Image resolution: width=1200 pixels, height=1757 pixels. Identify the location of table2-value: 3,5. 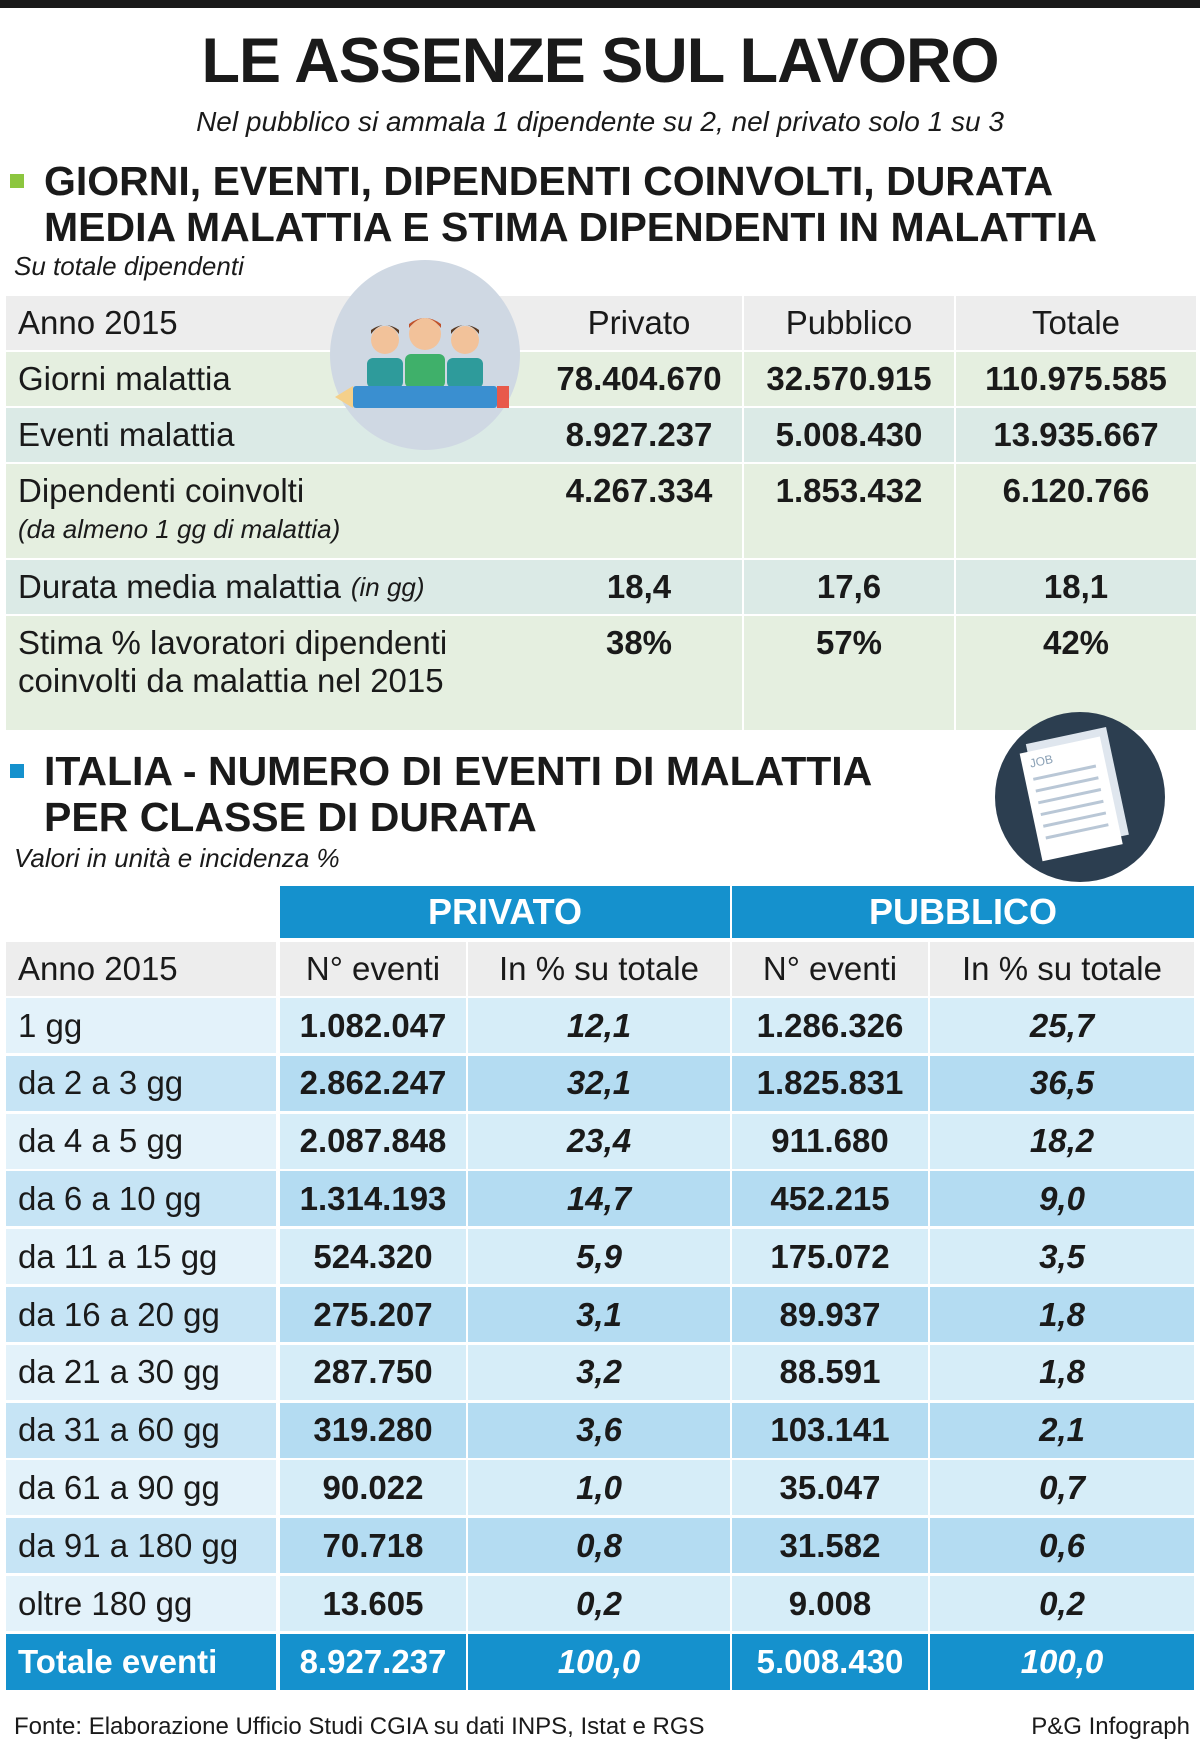
(1062, 1257).